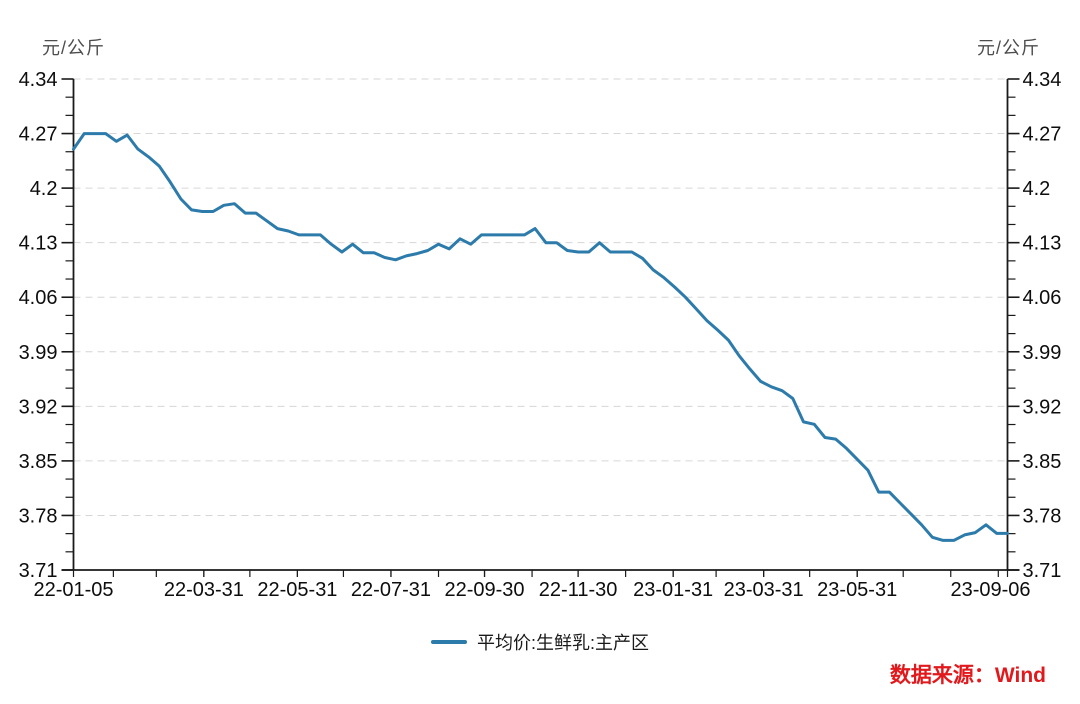  I want to click on x-tick-label: 22-09-30, so click(484, 590).